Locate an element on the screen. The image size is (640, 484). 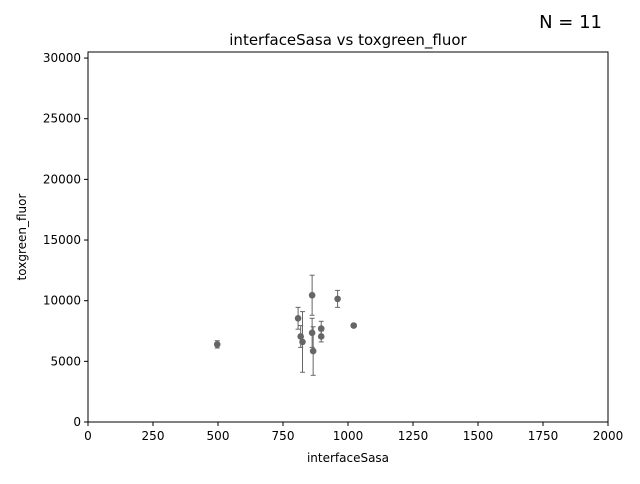
sample-size-label: N = 11 is located at coordinates (570, 22).